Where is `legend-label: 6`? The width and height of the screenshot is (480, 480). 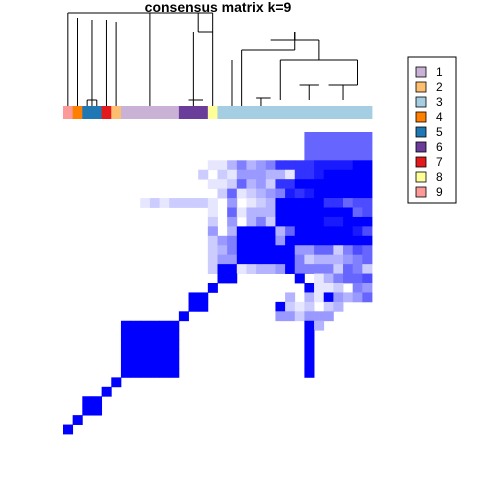 legend-label: 6 is located at coordinates (439, 147).